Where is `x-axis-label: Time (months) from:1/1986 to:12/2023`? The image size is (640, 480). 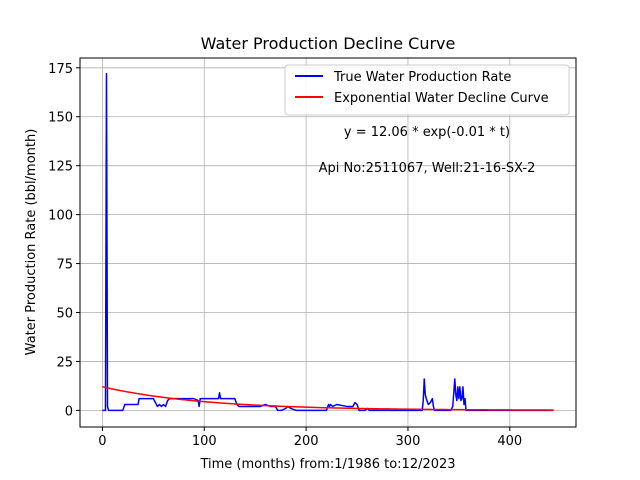 x-axis-label: Time (months) from:1/1986 to:12/2023 is located at coordinates (327, 464).